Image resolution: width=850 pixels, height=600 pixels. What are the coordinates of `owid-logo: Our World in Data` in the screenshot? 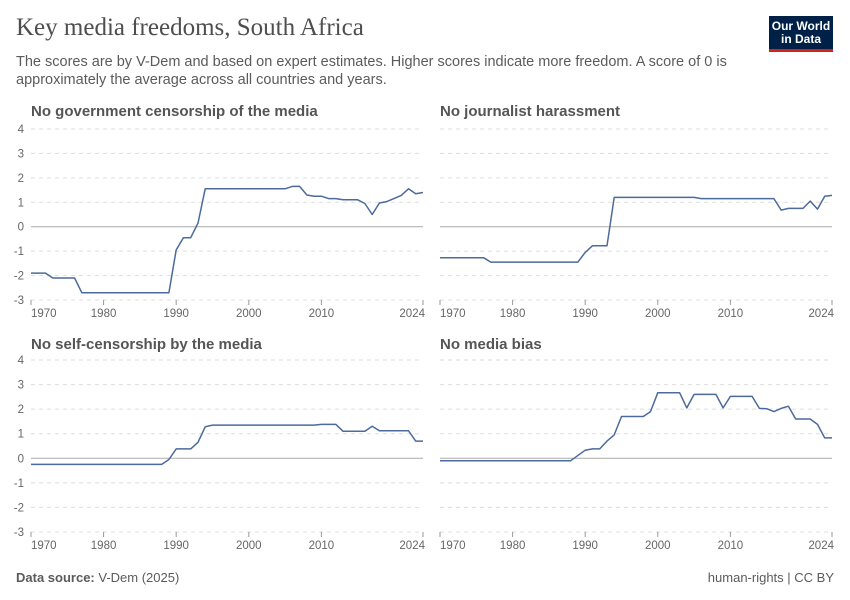 It's located at (801, 34).